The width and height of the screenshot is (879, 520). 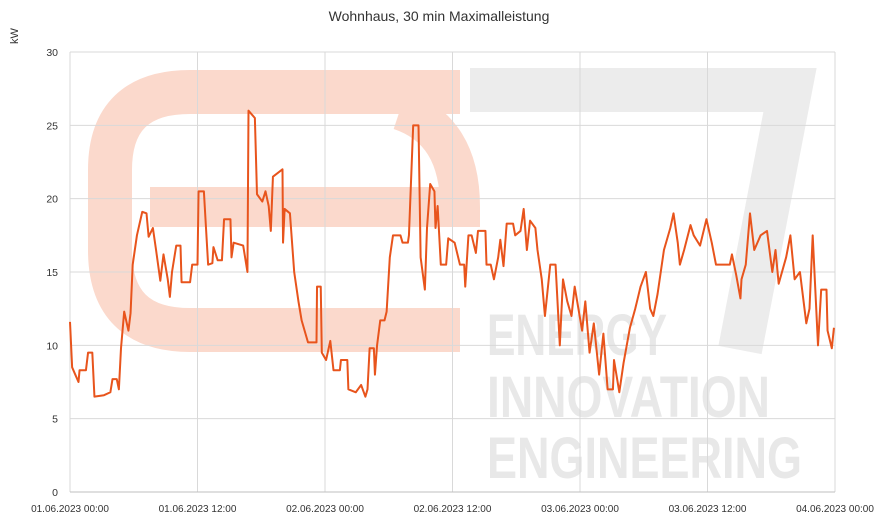 What do you see at coordinates (628, 397) in the screenshot?
I see `watermark-text: INNOVATION` at bounding box center [628, 397].